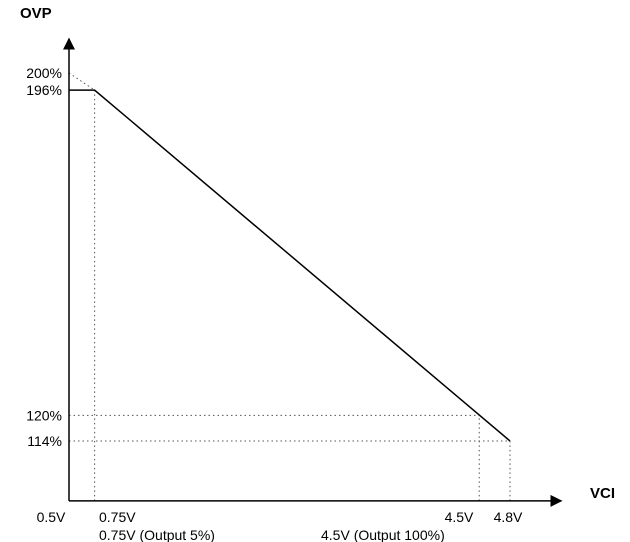 The height and width of the screenshot is (542, 630). What do you see at coordinates (44, 415) in the screenshot?
I see `y-tick-label: 120%` at bounding box center [44, 415].